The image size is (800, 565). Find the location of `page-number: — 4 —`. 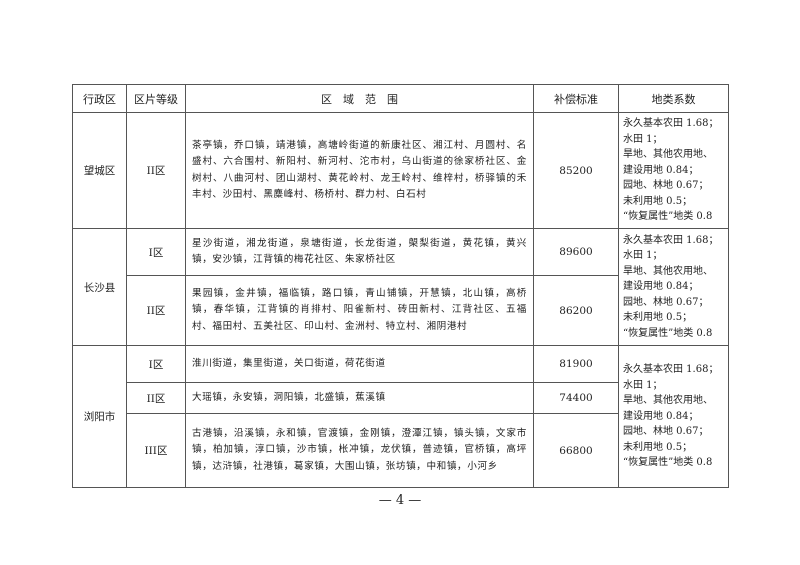

page-number: — 4 — is located at coordinates (400, 500).